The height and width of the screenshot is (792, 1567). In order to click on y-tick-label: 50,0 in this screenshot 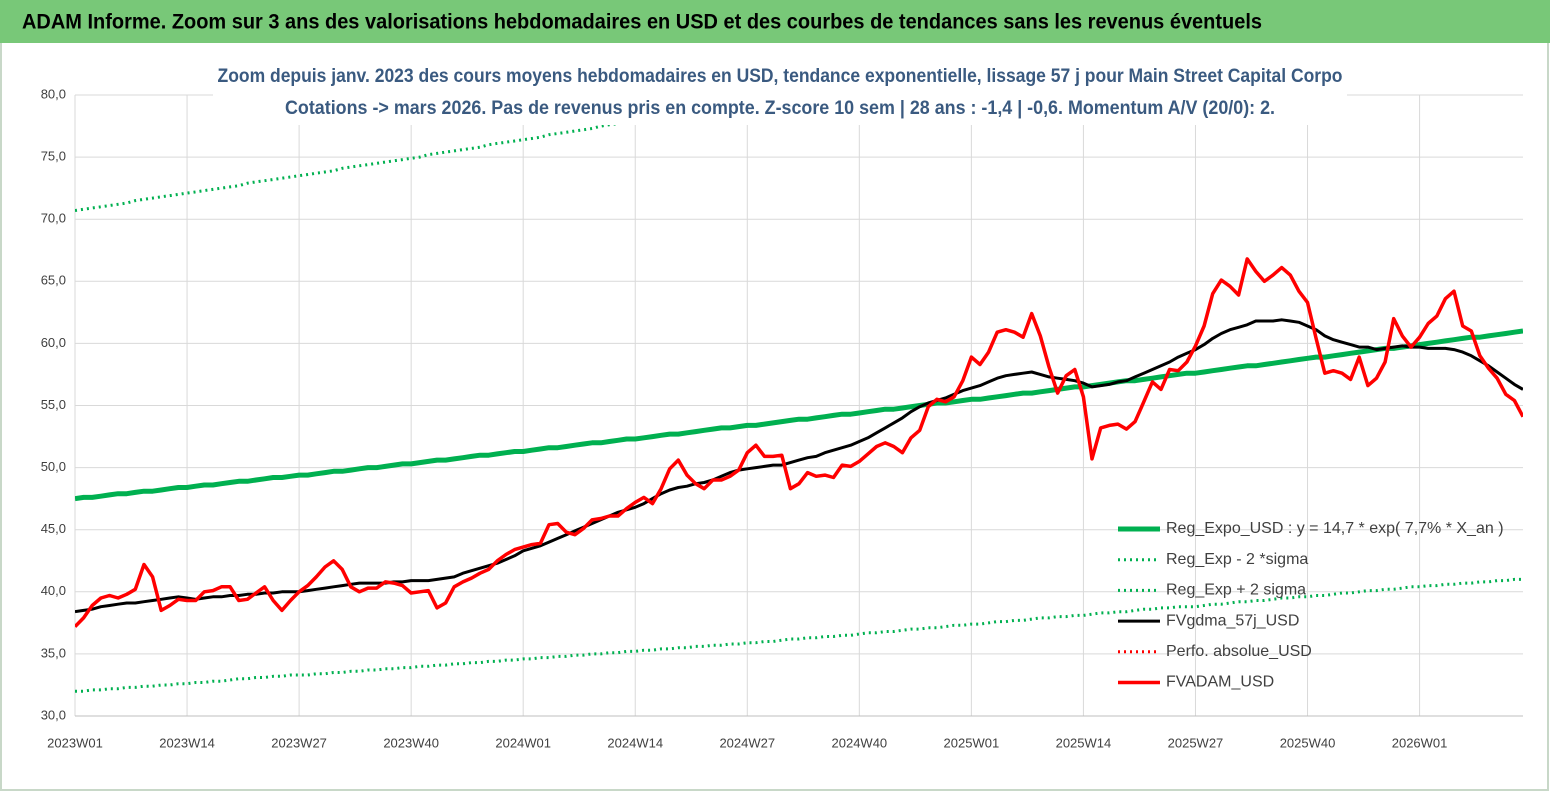, I will do `click(53, 466)`.